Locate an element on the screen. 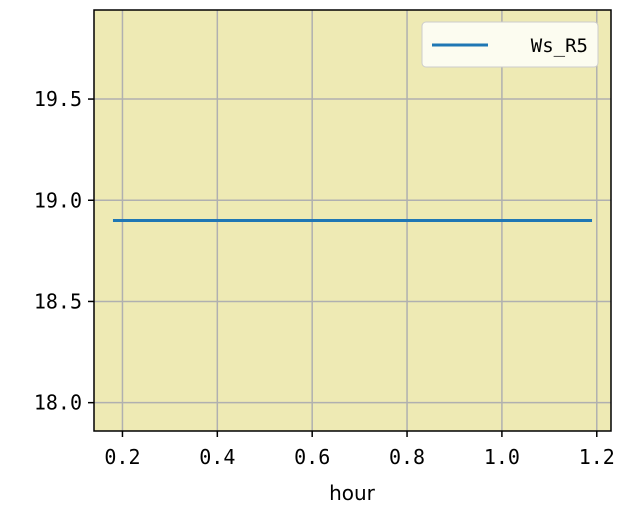 This screenshot has width=622, height=520. y-tick-label: 19.0 is located at coordinates (58, 200).